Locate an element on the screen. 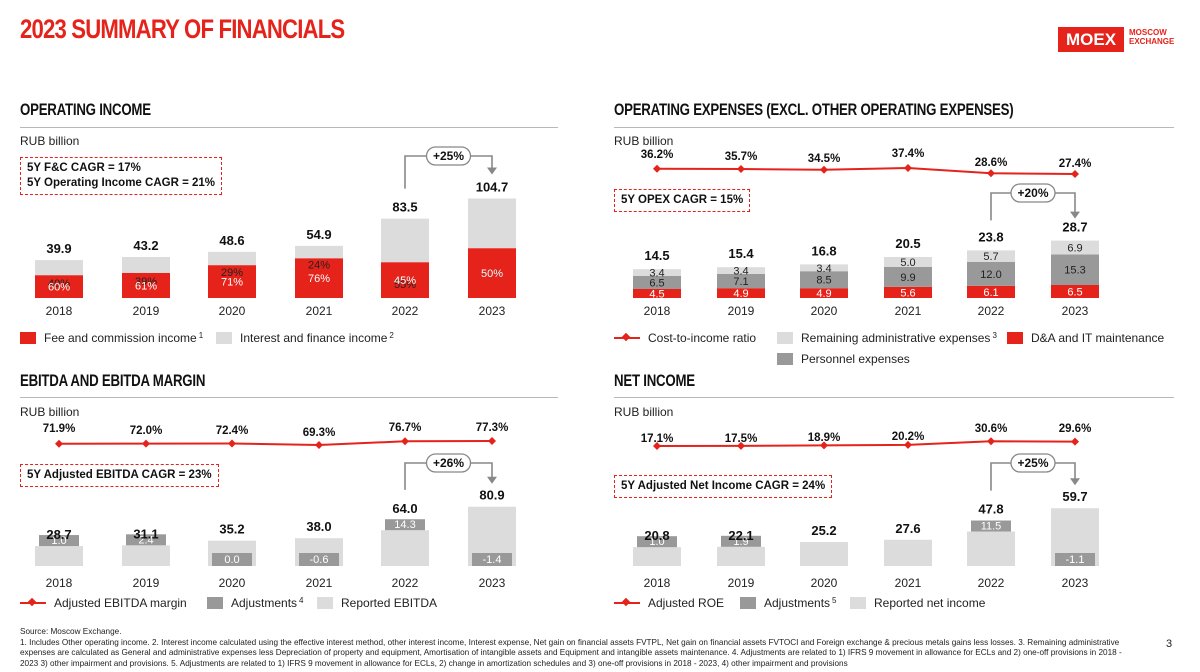 The width and height of the screenshot is (1200, 672). net-x-label: 2023 is located at coordinates (1075, 583).